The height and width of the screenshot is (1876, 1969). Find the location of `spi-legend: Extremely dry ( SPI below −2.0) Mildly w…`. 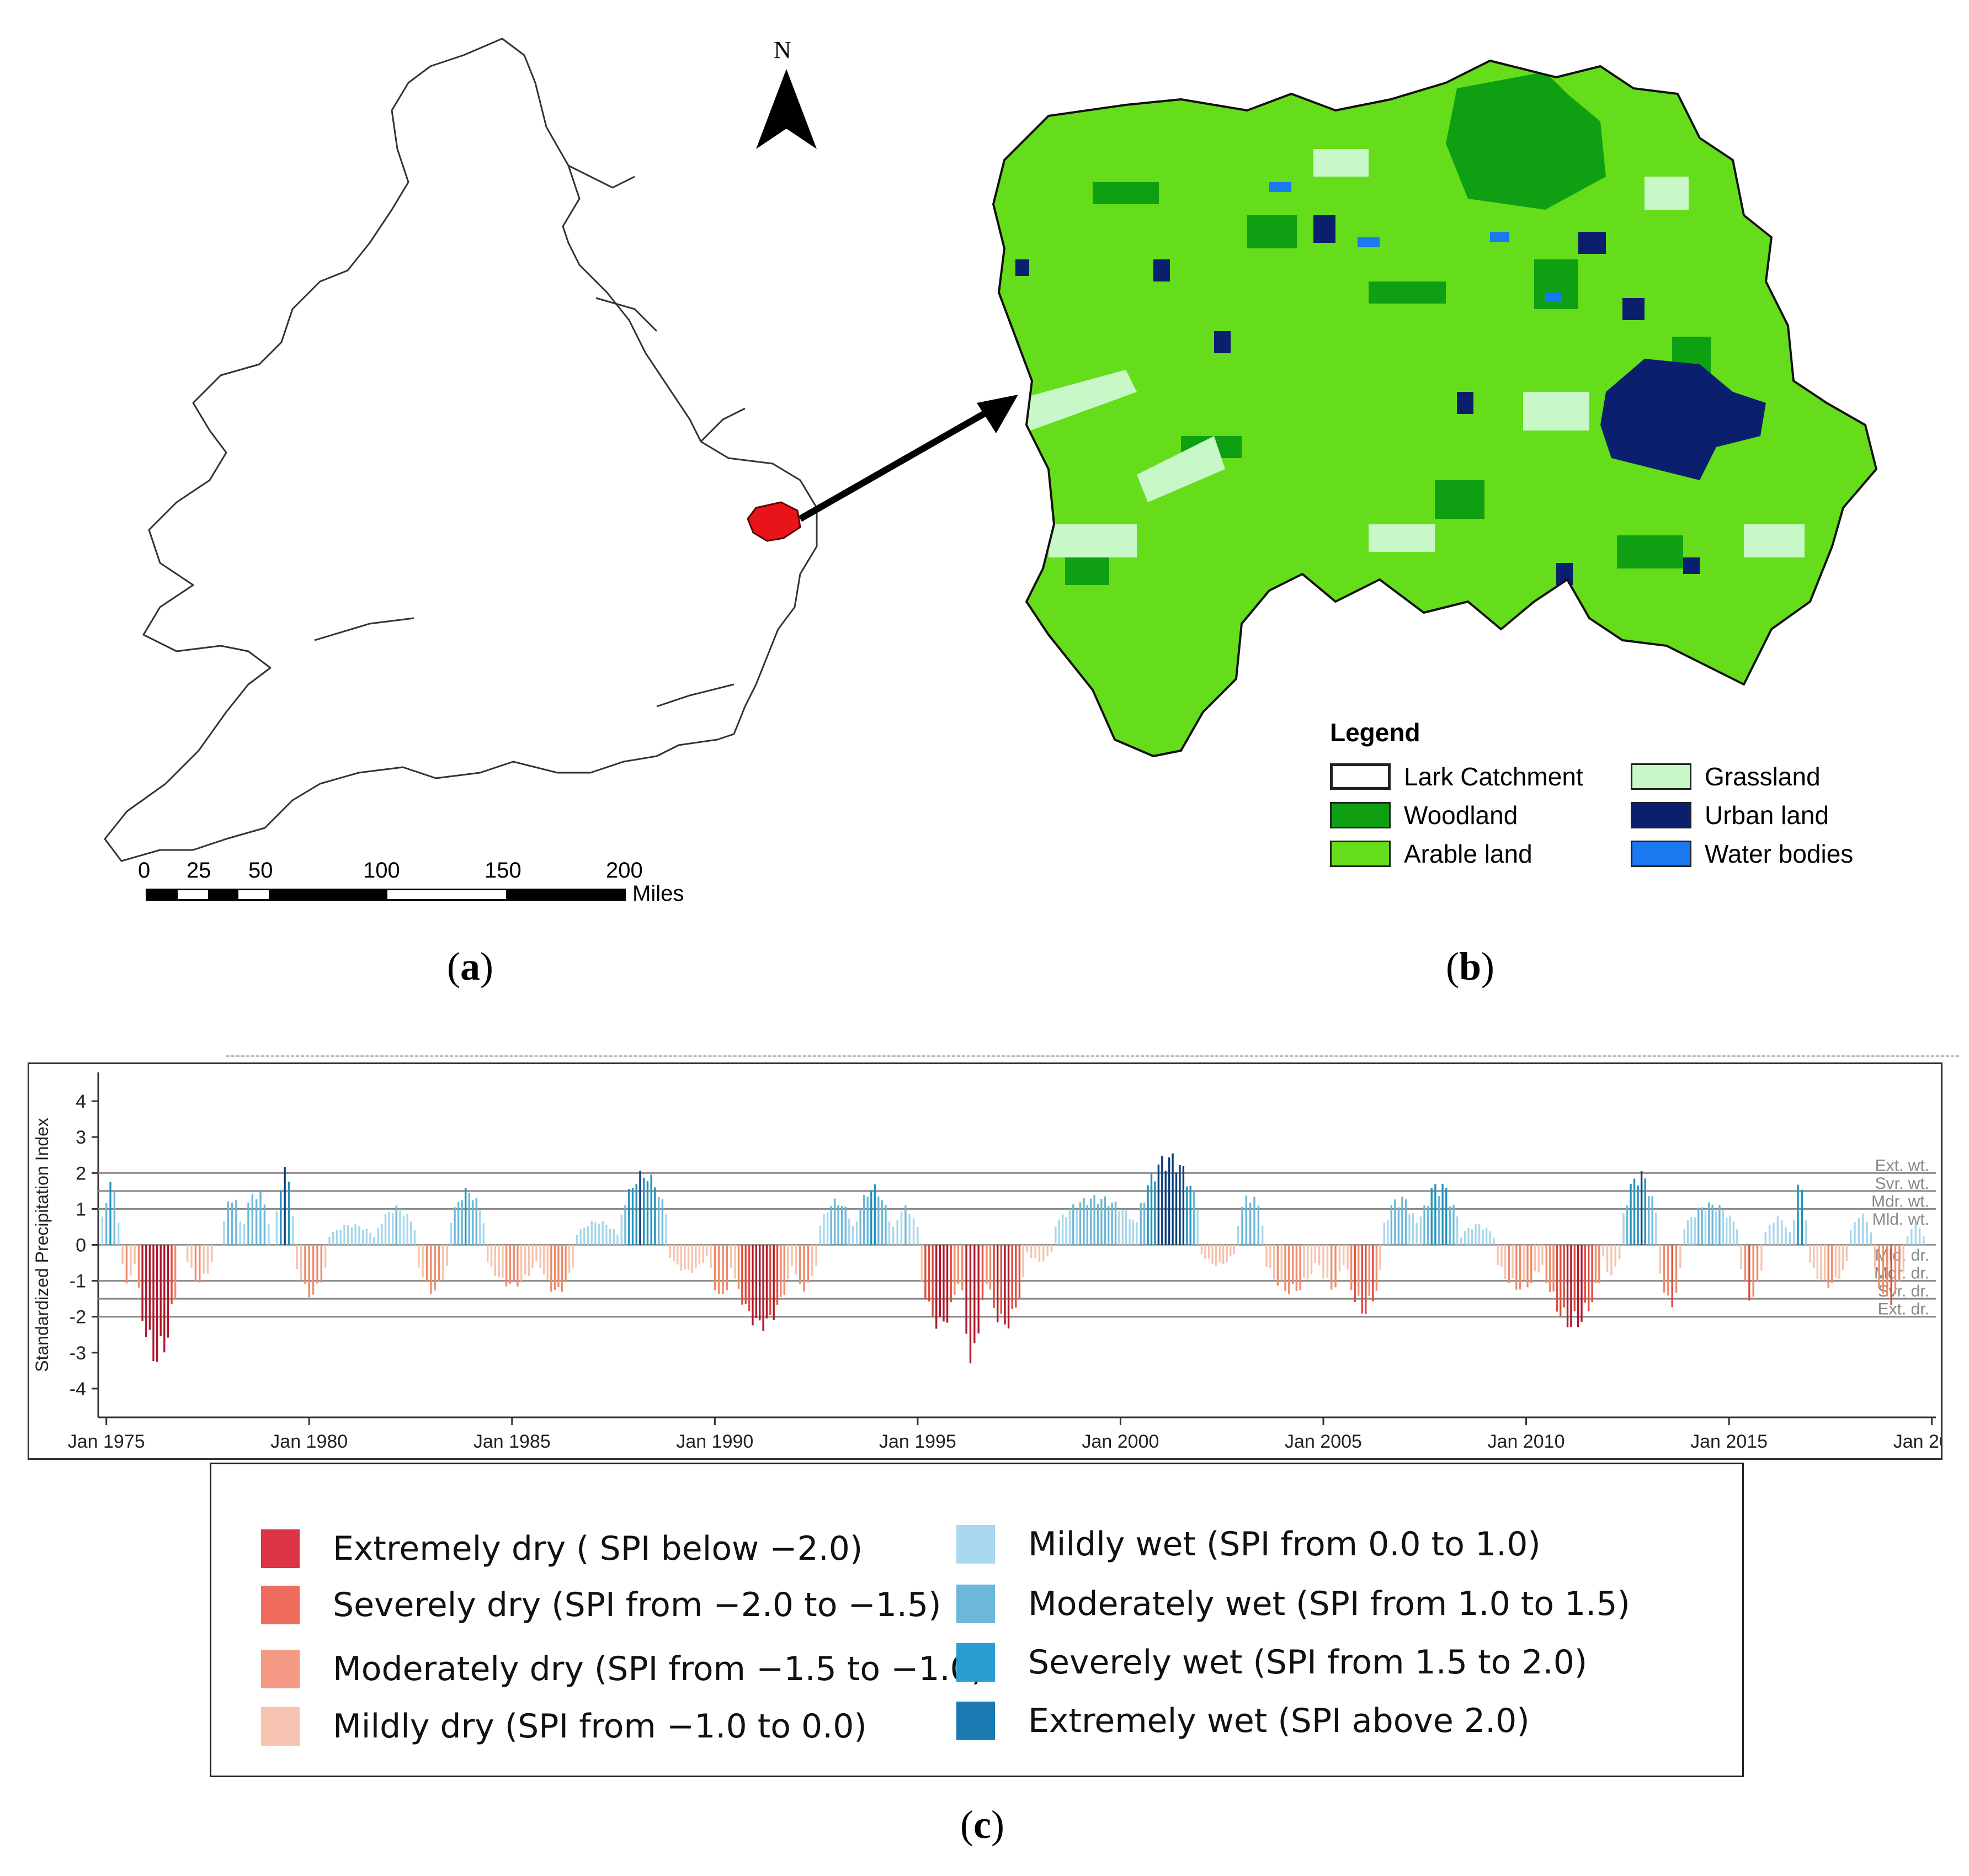

spi-legend: Extremely dry ( SPI below −2.0) Mildly w… is located at coordinates (977, 1620).